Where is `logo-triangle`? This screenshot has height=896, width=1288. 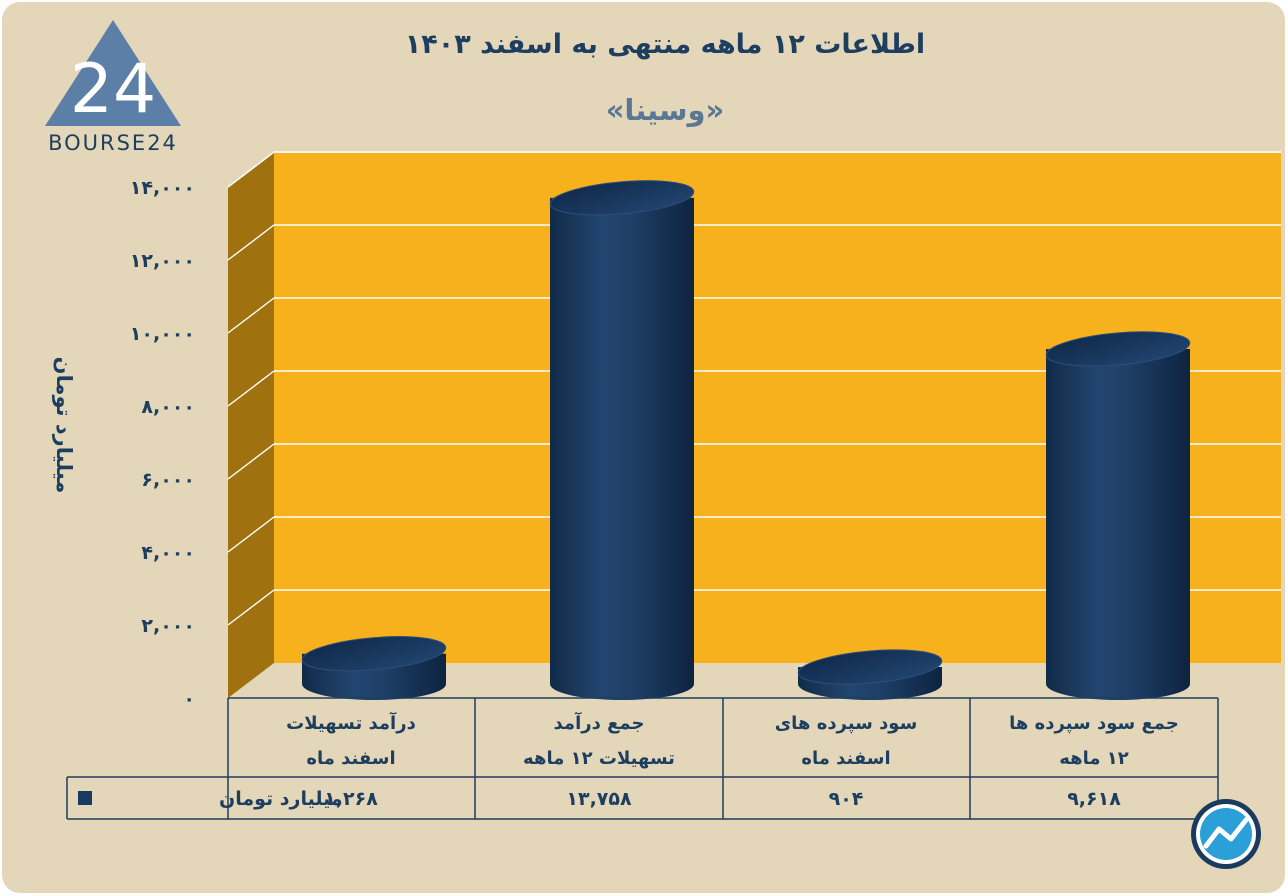 logo-triangle is located at coordinates (113, 73).